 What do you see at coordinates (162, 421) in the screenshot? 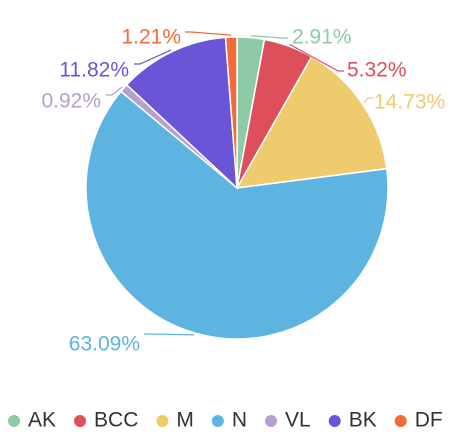
I see `legend-marker-m` at bounding box center [162, 421].